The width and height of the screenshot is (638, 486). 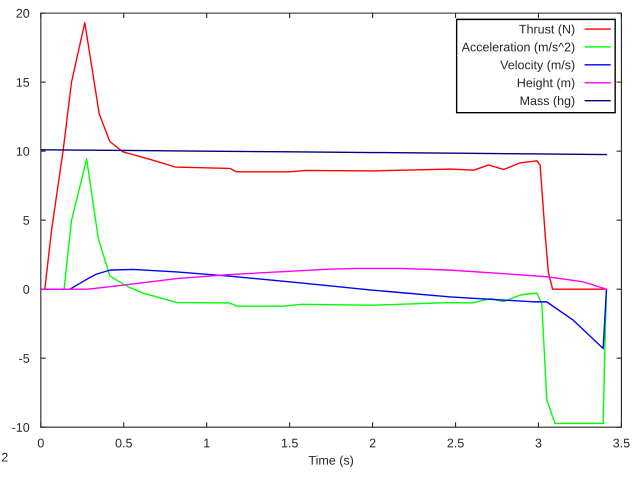 I want to click on legend-label: Height (m), so click(x=546, y=84).